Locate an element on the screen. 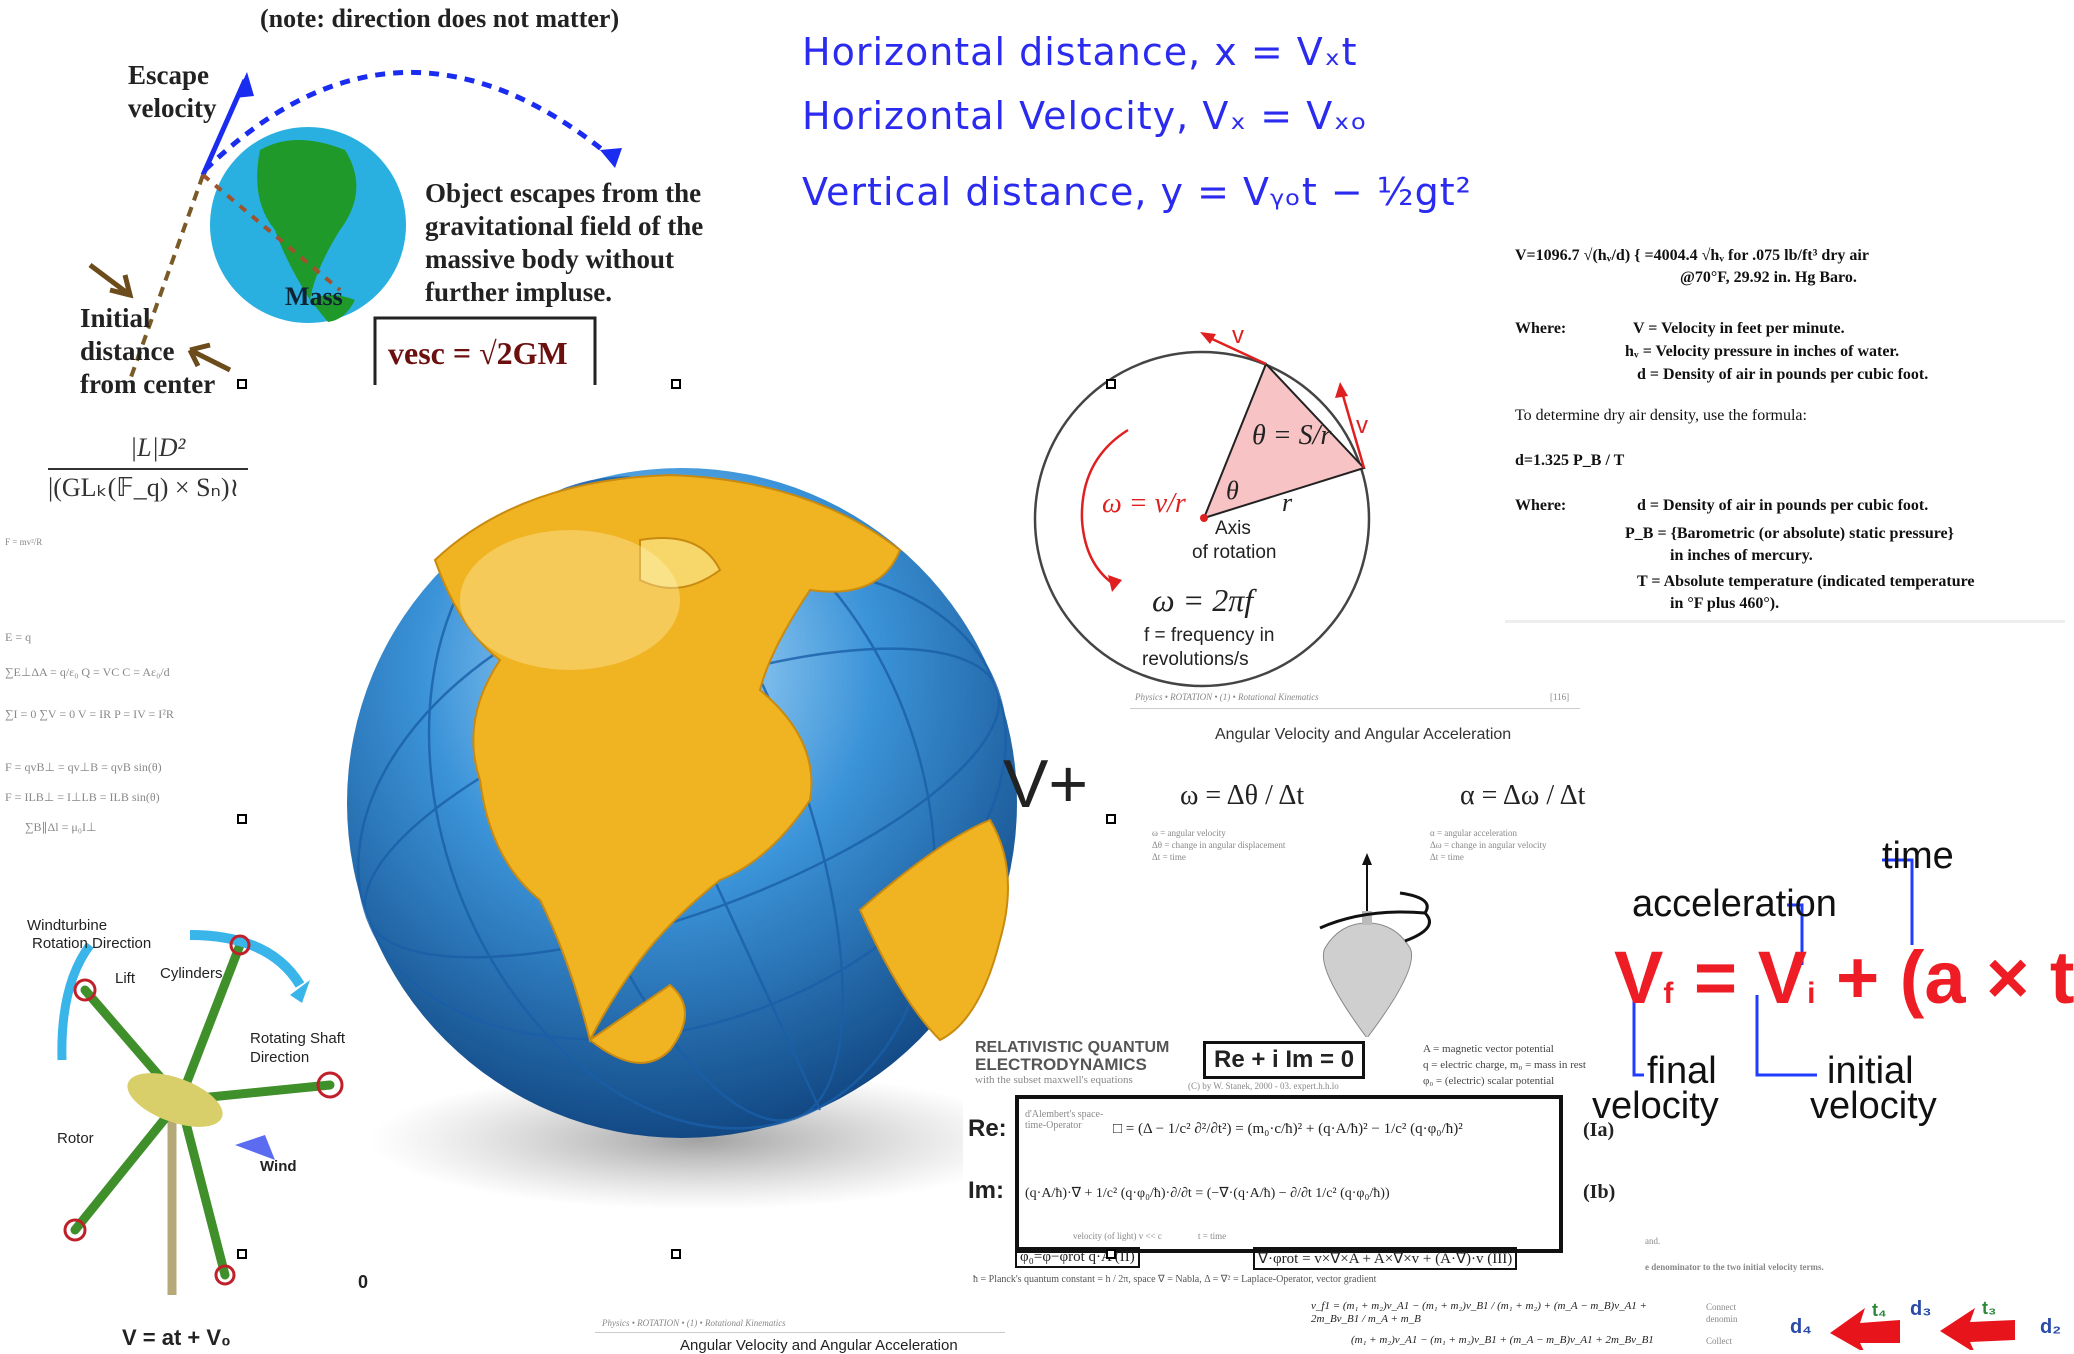 The width and height of the screenshot is (2074, 1354). vf-subscript: f is located at coordinates (1668, 993).